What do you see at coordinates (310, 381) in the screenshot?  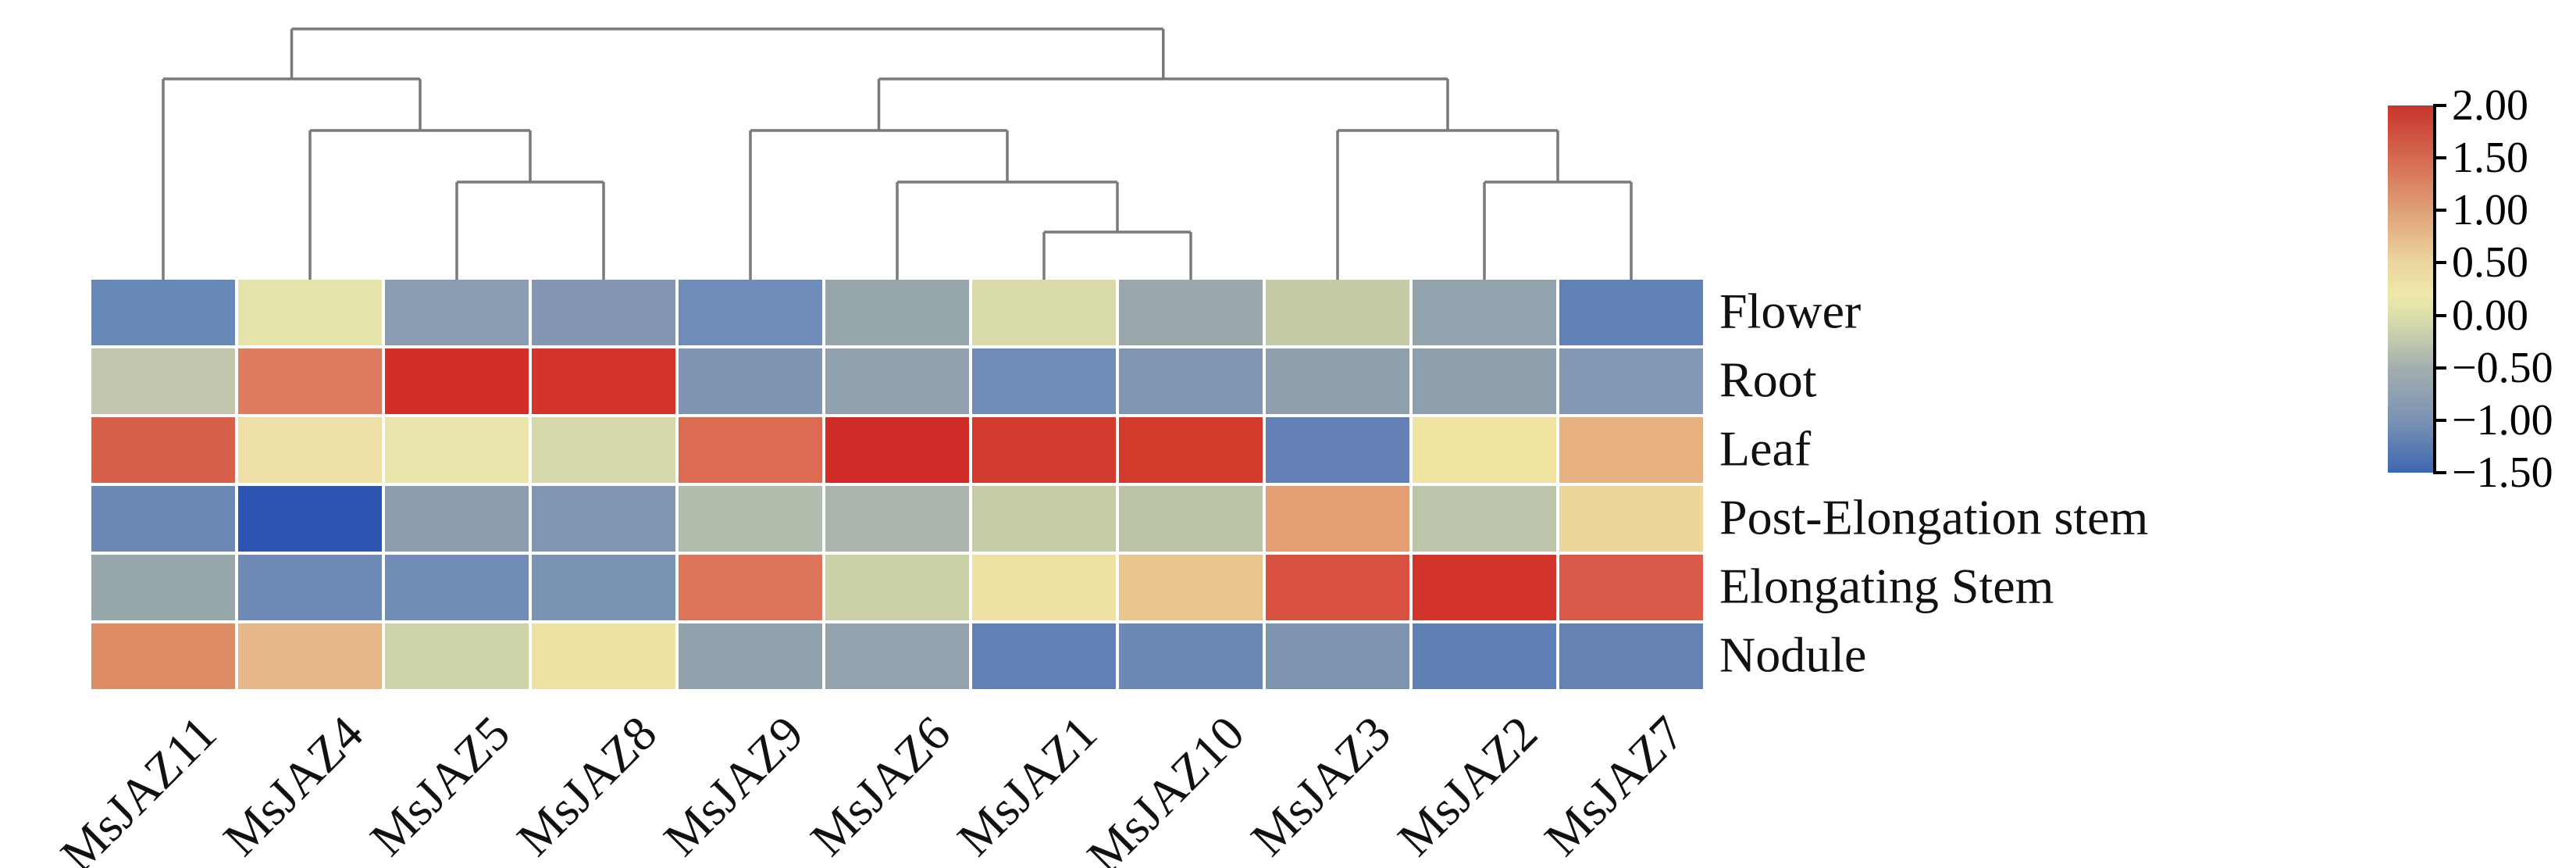 I see `heatmap-cell-root-msjaz4` at bounding box center [310, 381].